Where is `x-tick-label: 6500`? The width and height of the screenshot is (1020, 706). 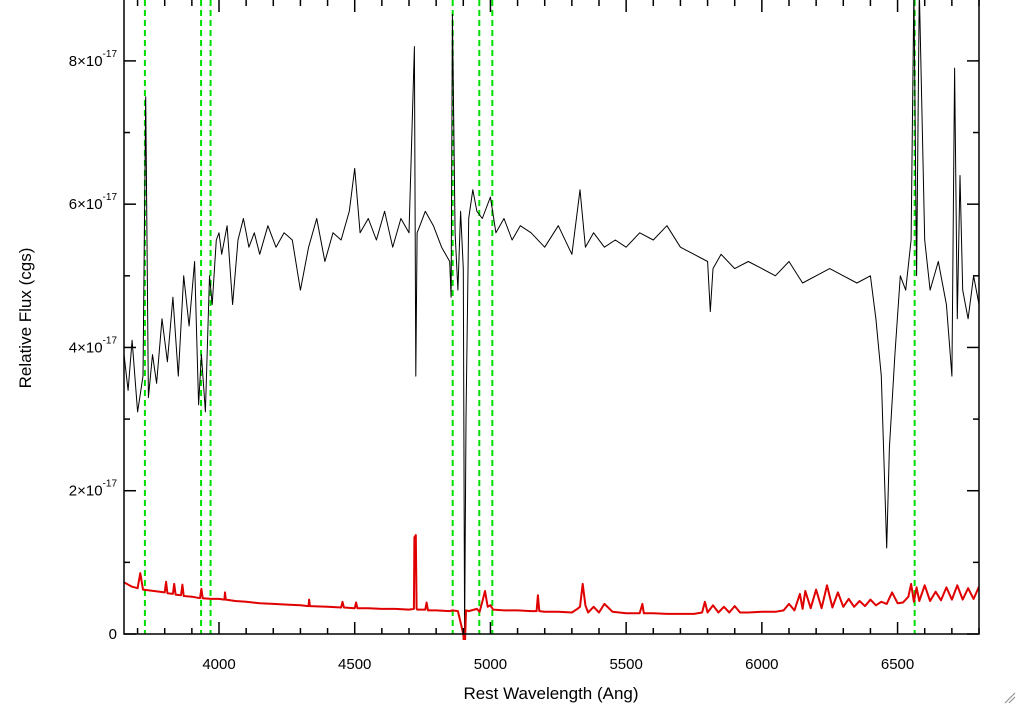
x-tick-label: 6500 is located at coordinates (897, 664).